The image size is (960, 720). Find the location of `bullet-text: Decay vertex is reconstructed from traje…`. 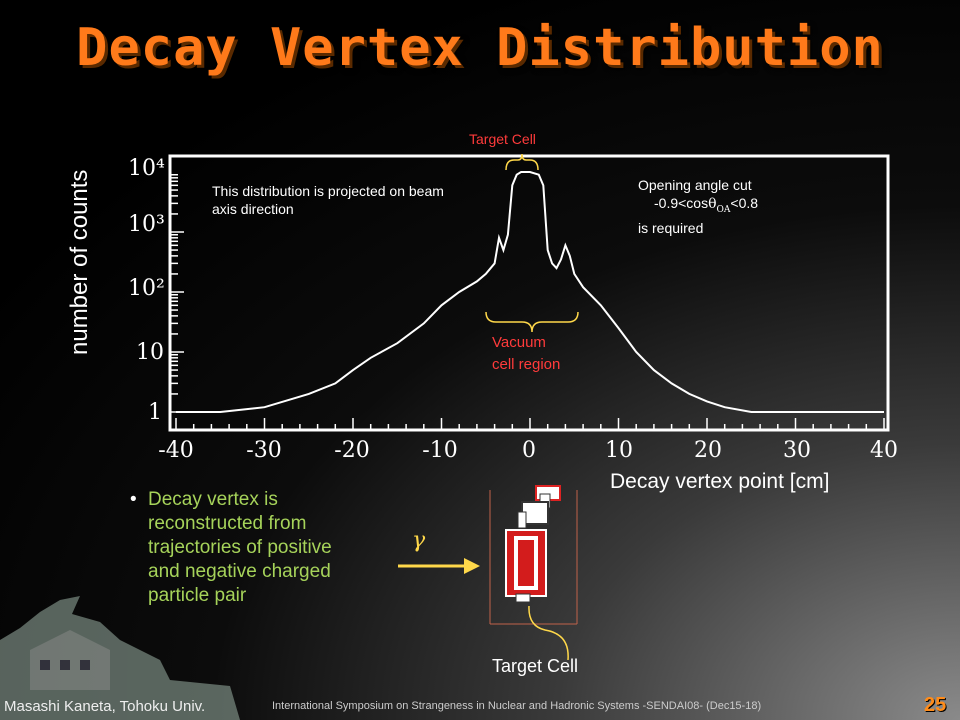

bullet-text: Decay vertex is reconstructed from traje… is located at coordinates (240, 547).